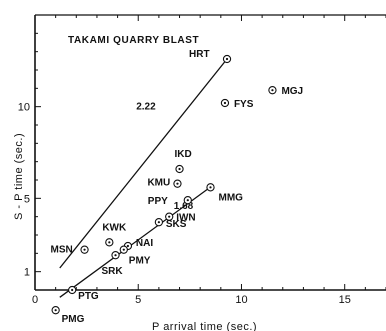 The width and height of the screenshot is (386, 331). I want to click on slope-label: 1.68, so click(184, 206).